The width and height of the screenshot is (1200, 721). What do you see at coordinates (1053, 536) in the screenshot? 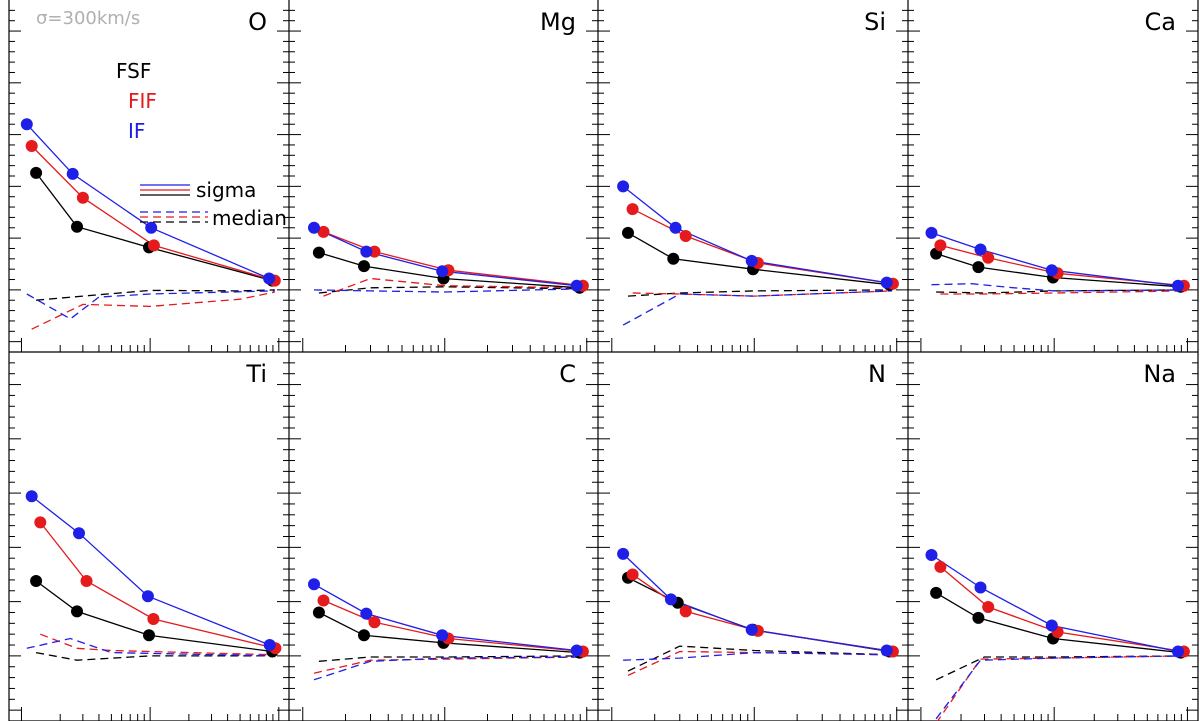
I see `panel-na: Na` at bounding box center [1053, 536].